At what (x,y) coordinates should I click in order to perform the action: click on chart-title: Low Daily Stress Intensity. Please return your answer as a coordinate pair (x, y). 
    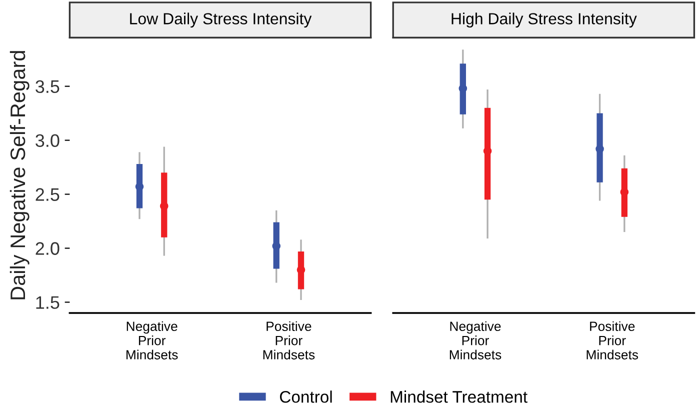
    Looking at the image, I should click on (221, 20).